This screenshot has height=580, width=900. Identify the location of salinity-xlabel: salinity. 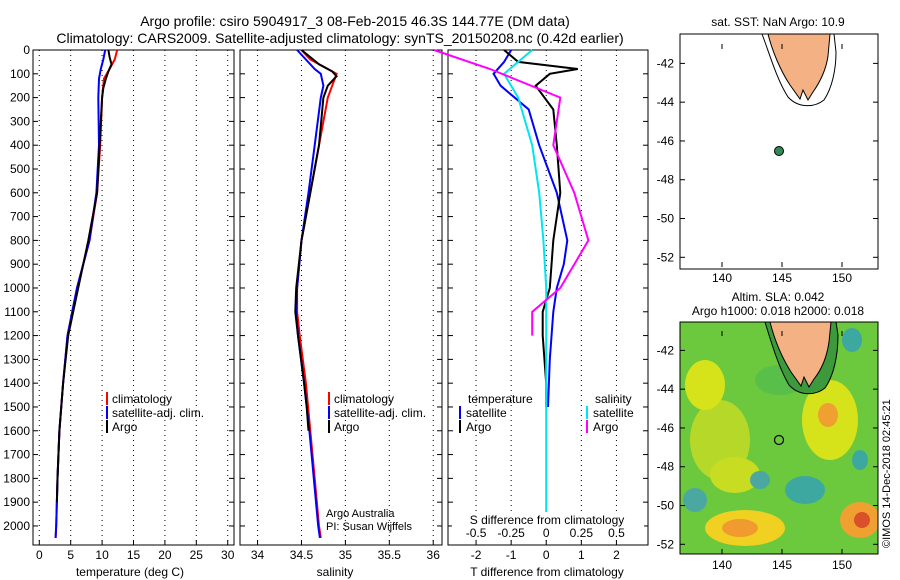
(335, 572).